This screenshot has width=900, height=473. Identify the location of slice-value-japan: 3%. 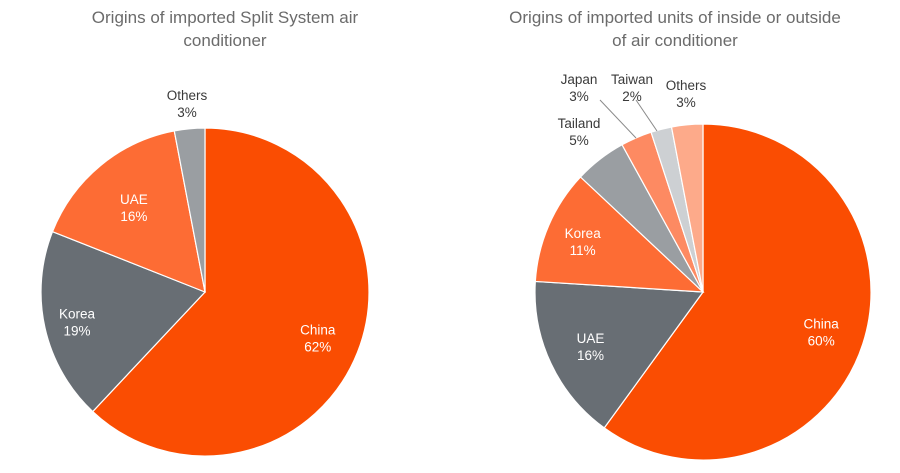
(579, 96).